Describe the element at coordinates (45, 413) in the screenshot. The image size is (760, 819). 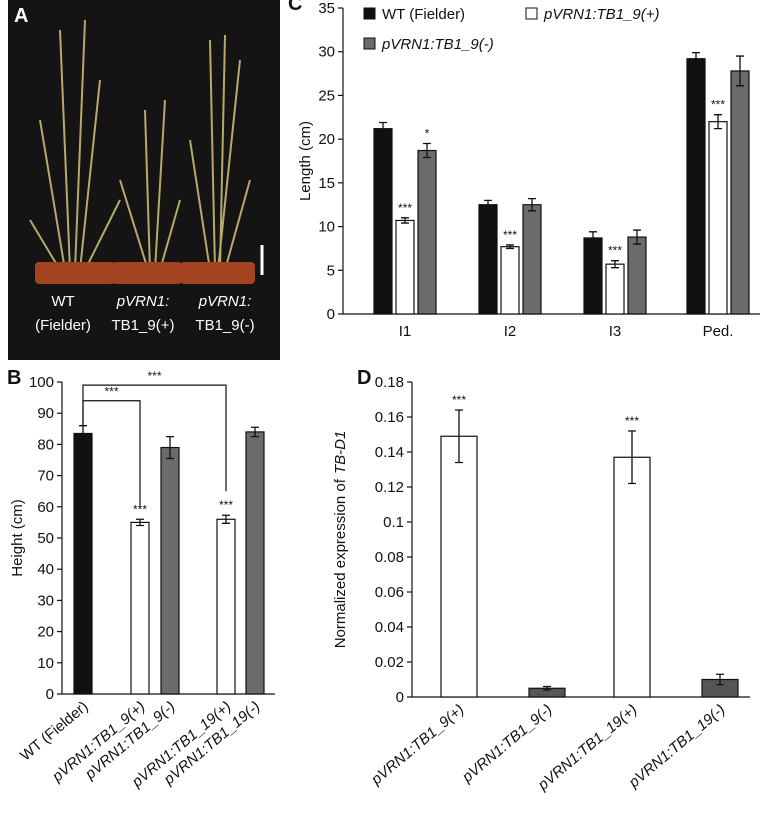
I see `y-tick-label: 90` at that location.